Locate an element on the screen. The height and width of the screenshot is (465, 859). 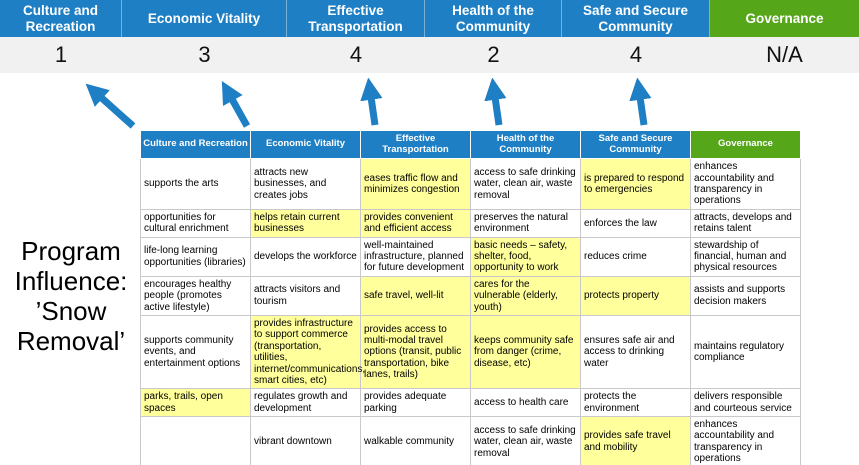
pillar-header-health-community: Health of the Community is located at coordinates (493, 18).